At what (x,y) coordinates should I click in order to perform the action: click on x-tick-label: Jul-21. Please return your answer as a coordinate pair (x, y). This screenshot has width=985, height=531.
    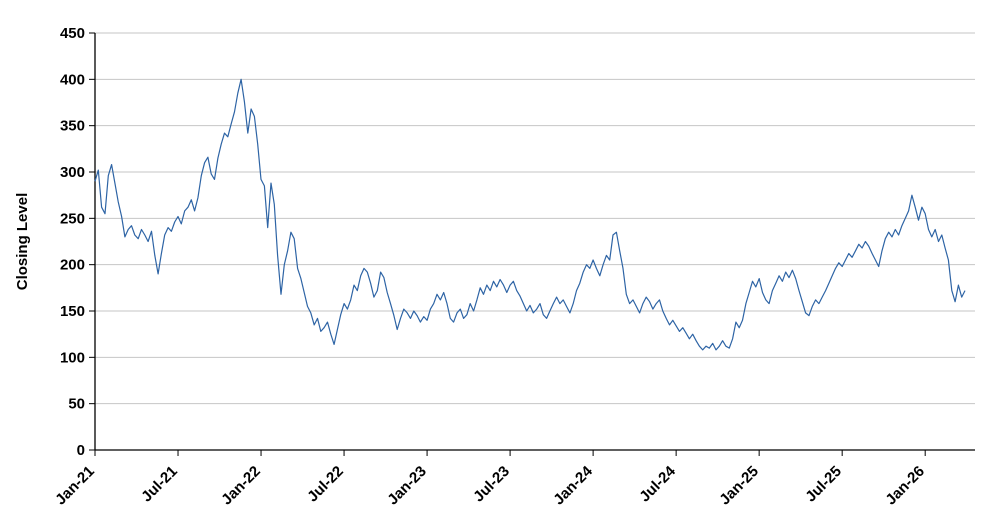
    Looking at the image, I should click on (159, 484).